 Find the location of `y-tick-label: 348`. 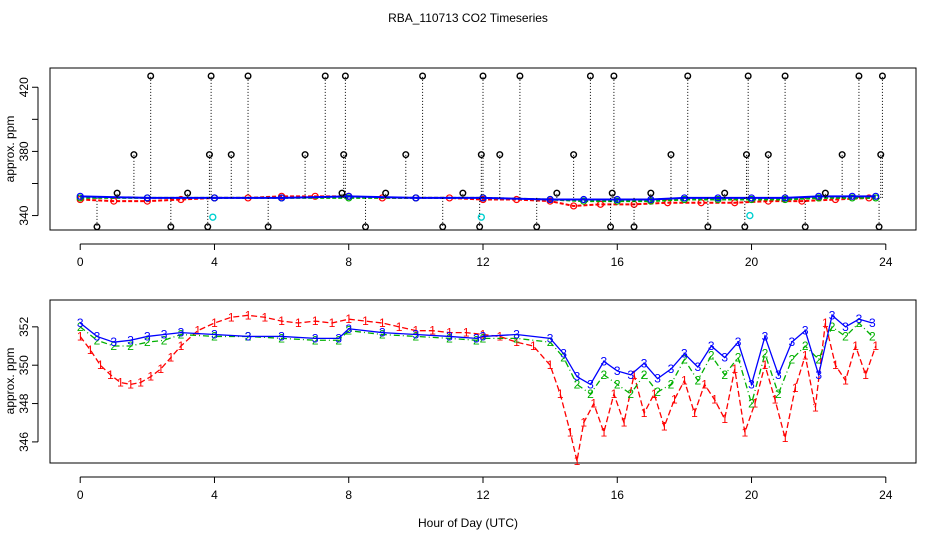

y-tick-label: 348 is located at coordinates (24, 403).